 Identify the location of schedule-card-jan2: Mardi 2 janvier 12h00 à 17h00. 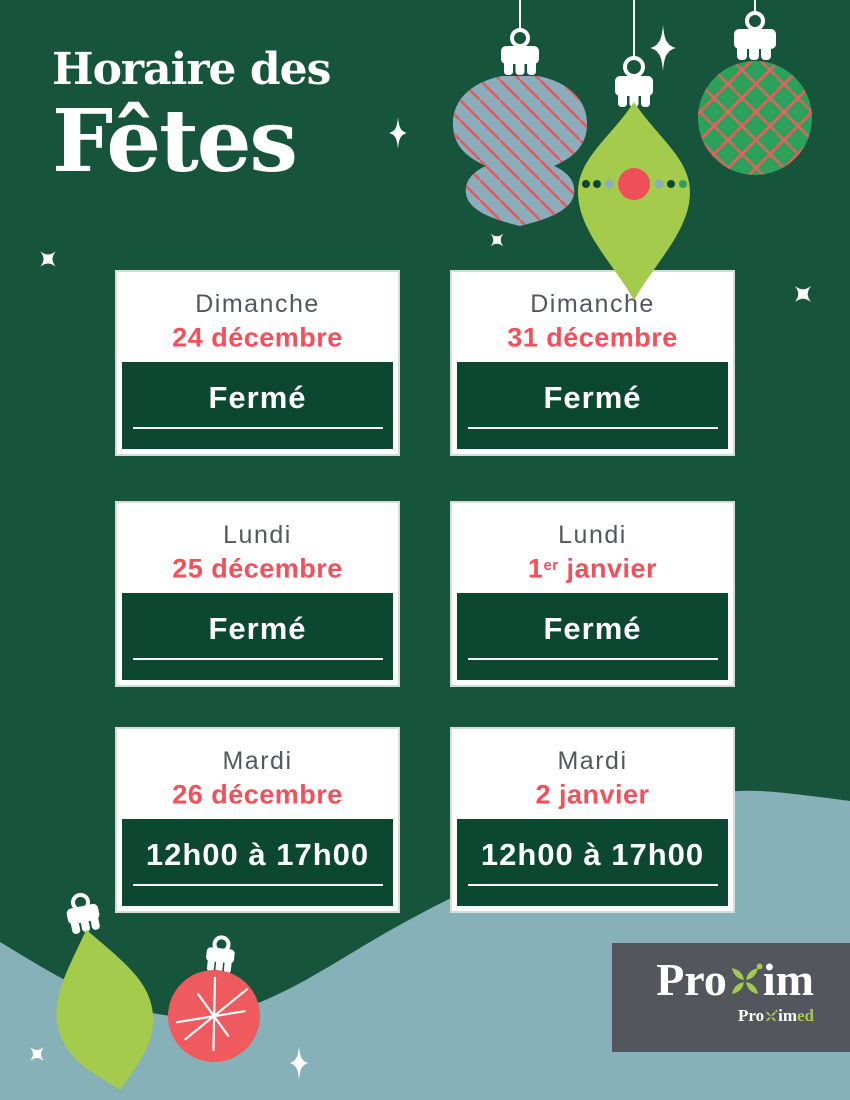
(592, 820).